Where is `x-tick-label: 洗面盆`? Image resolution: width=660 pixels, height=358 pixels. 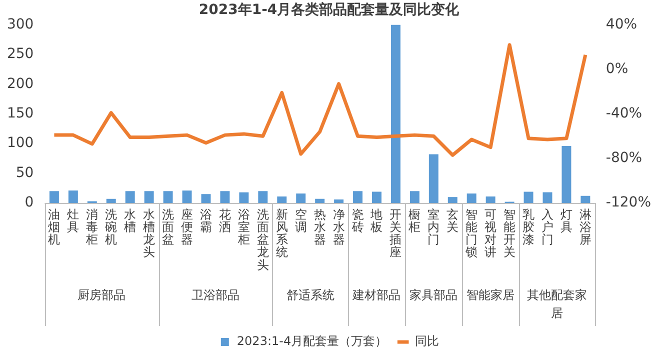 x-tick-label: 洗面盆 is located at coordinates (168, 227).